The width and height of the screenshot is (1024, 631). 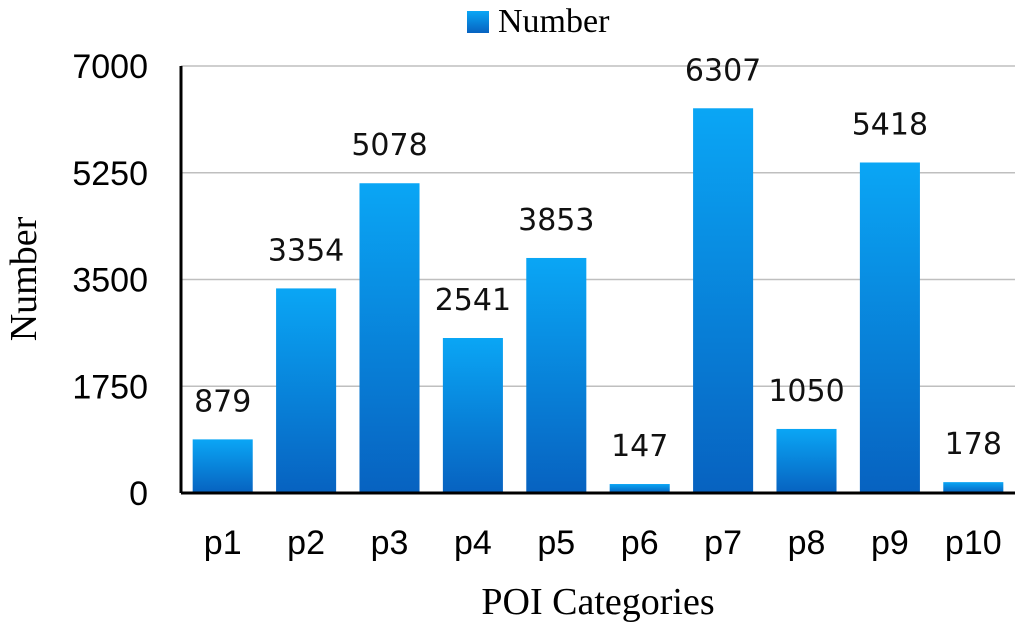 I want to click on y-axis-ticks: 0 1750 3500 5250 7000, so click(x=110, y=280).